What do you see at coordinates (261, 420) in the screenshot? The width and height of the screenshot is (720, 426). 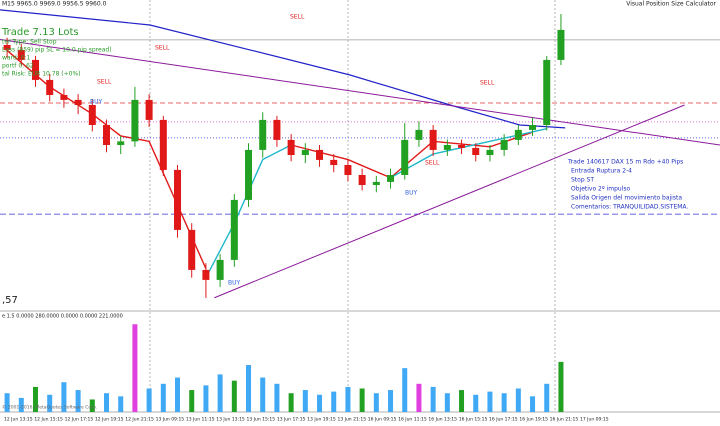 I see `time-label: 13 Jun 15:15` at bounding box center [261, 420].